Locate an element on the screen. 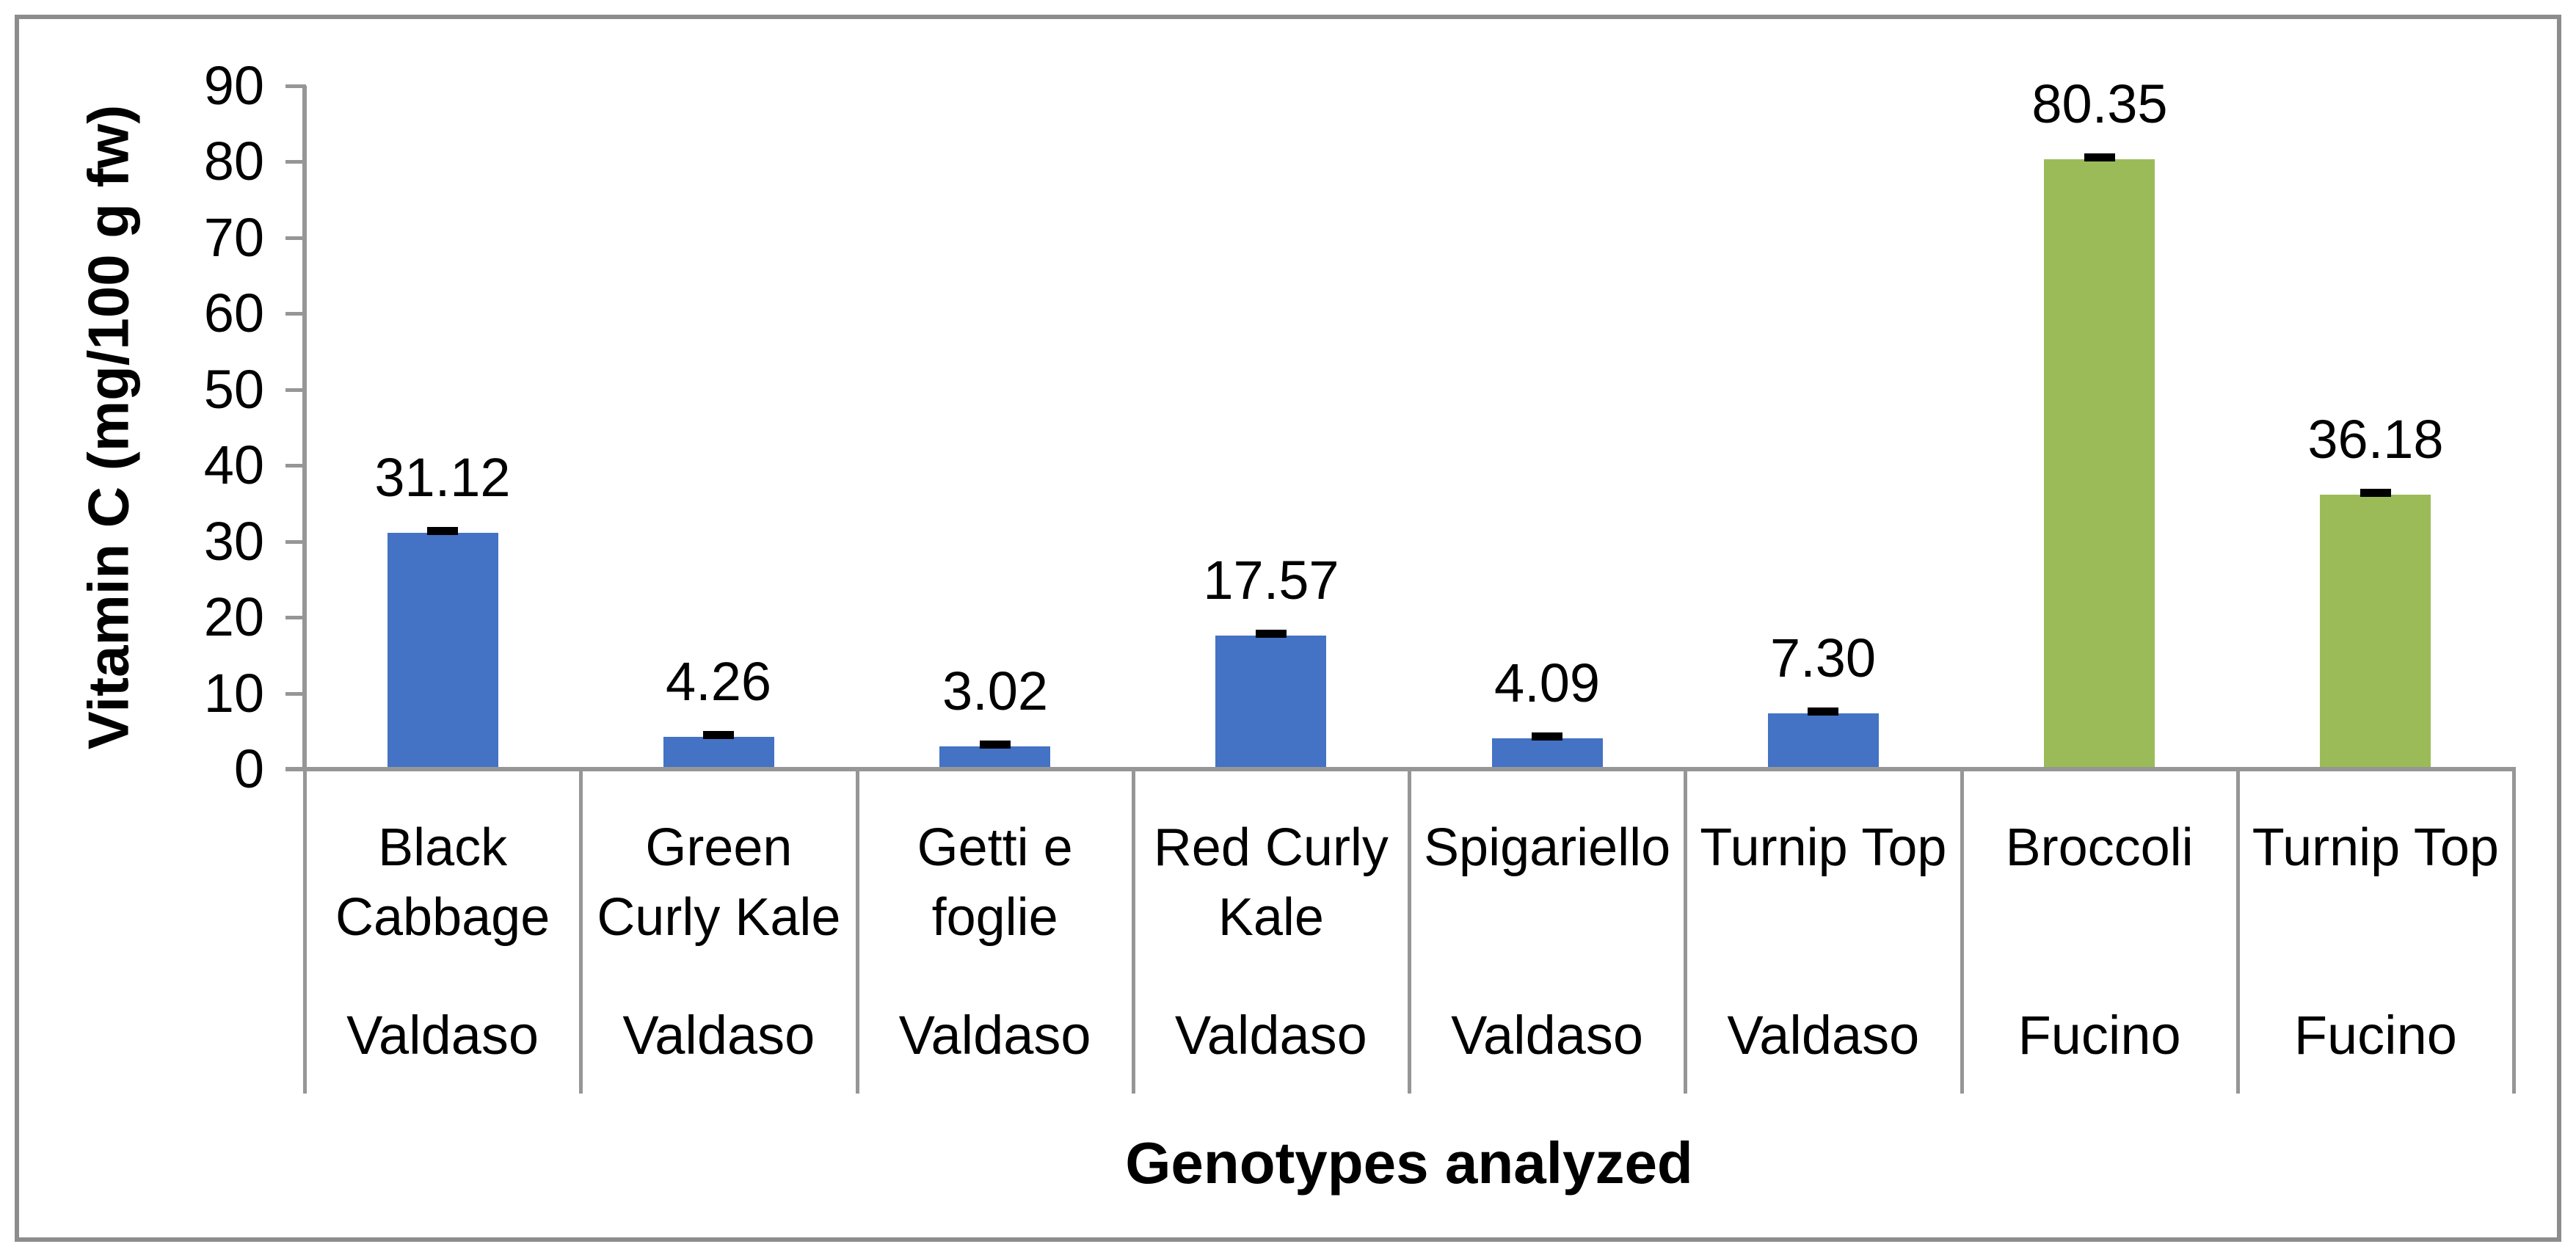  value-label: 80.35 is located at coordinates (2099, 103).